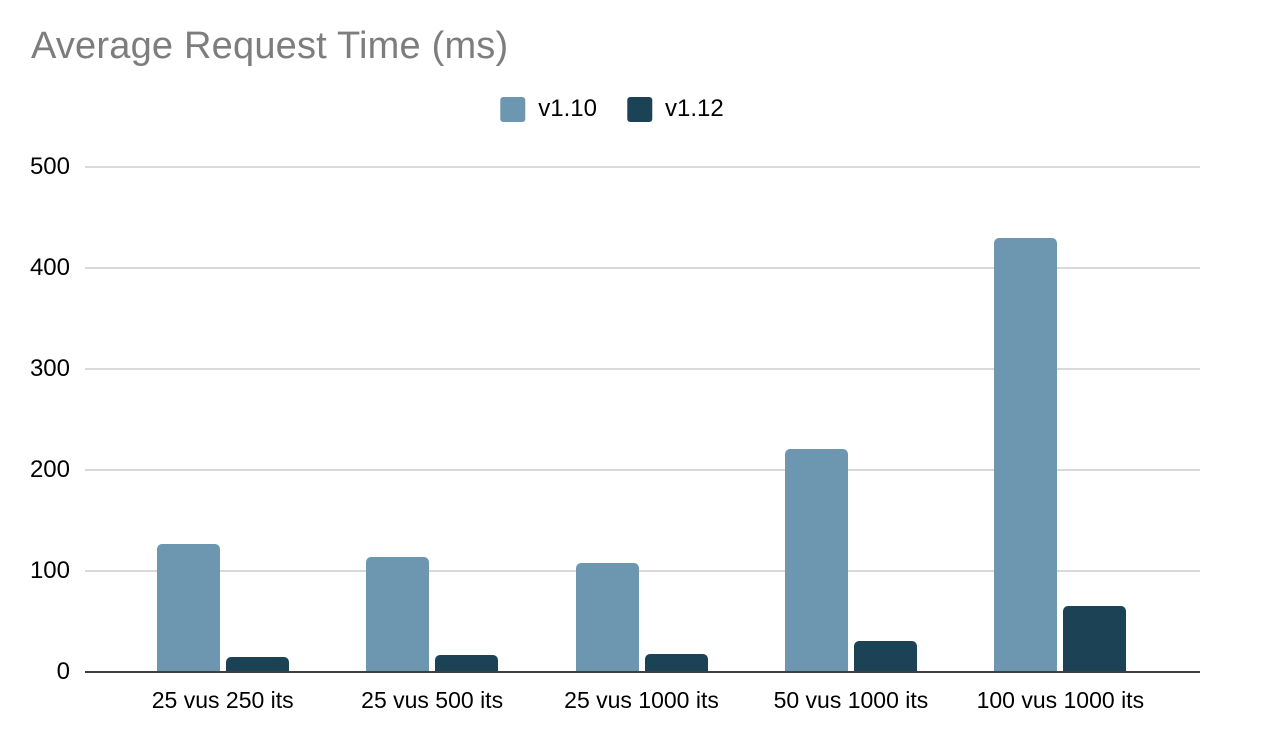 This screenshot has height=742, width=1282. What do you see at coordinates (851, 700) in the screenshot?
I see `x-axis-label: 50 vus 1000 its` at bounding box center [851, 700].